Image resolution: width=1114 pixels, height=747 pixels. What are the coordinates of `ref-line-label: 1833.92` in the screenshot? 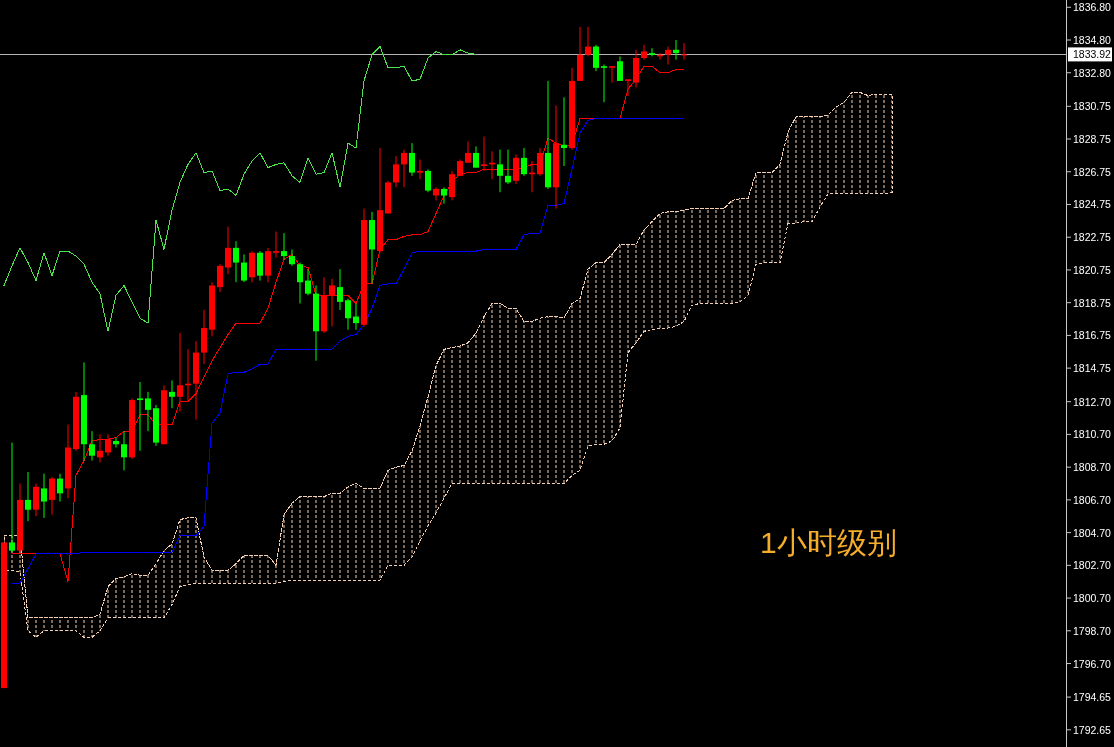 It's located at (1092, 54).